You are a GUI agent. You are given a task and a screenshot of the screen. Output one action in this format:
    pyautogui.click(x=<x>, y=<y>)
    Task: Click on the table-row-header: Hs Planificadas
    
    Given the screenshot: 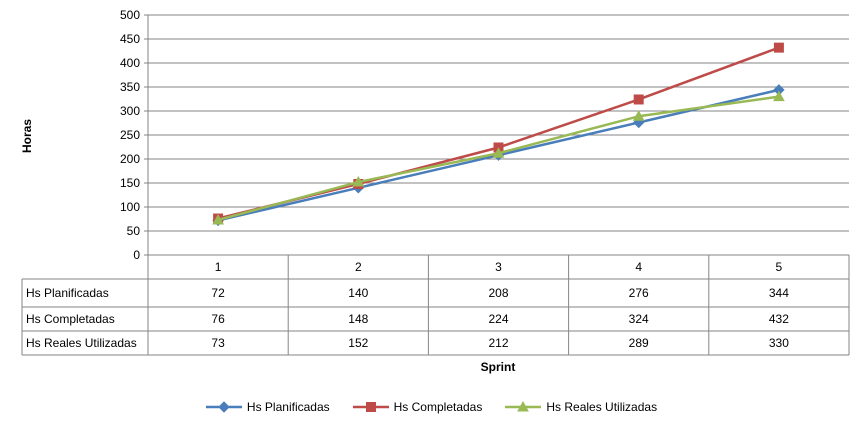 What is the action you would take?
    pyautogui.click(x=67, y=293)
    